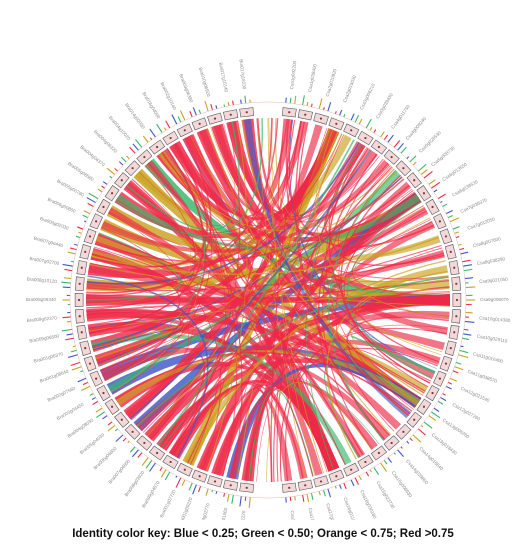 The height and width of the screenshot is (550, 526). What do you see at coordinates (474, 205) in the screenshot?
I see `right-gene-label: Csa7g039370` at bounding box center [474, 205].